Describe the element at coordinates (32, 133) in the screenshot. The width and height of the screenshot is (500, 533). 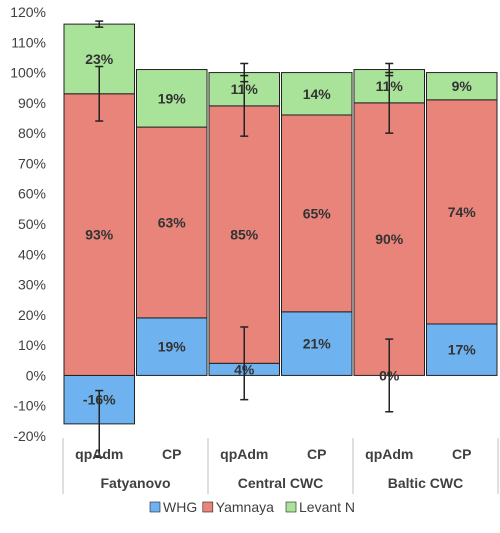
I see `y-tick-label: 80%` at that location.